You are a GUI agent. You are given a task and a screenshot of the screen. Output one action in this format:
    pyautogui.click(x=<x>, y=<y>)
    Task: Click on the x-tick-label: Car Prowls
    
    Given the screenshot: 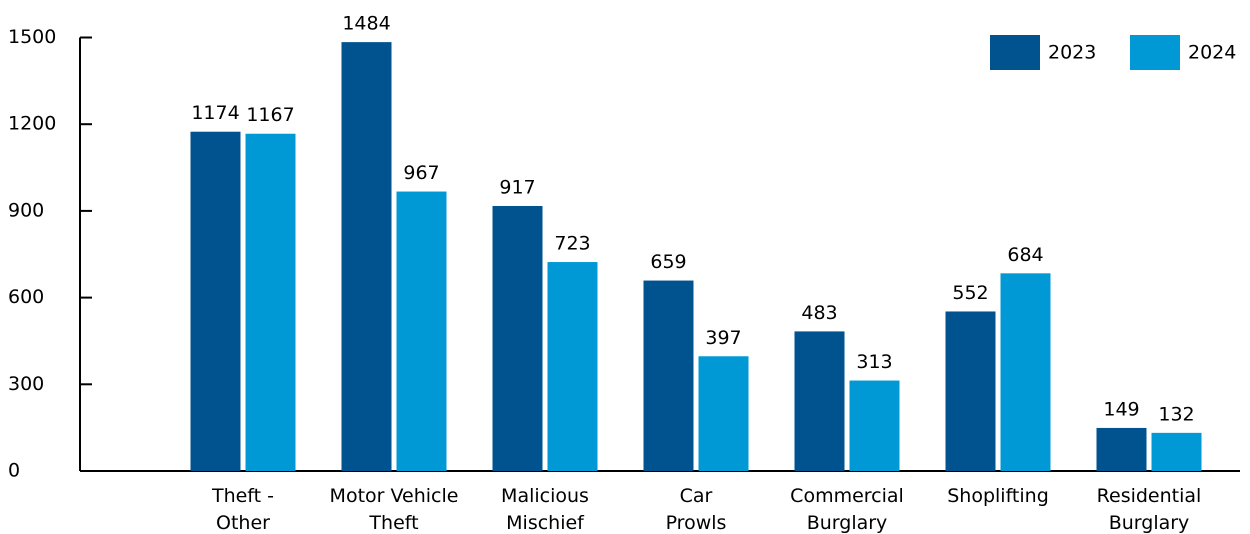 What is the action you would take?
    pyautogui.click(x=696, y=509)
    